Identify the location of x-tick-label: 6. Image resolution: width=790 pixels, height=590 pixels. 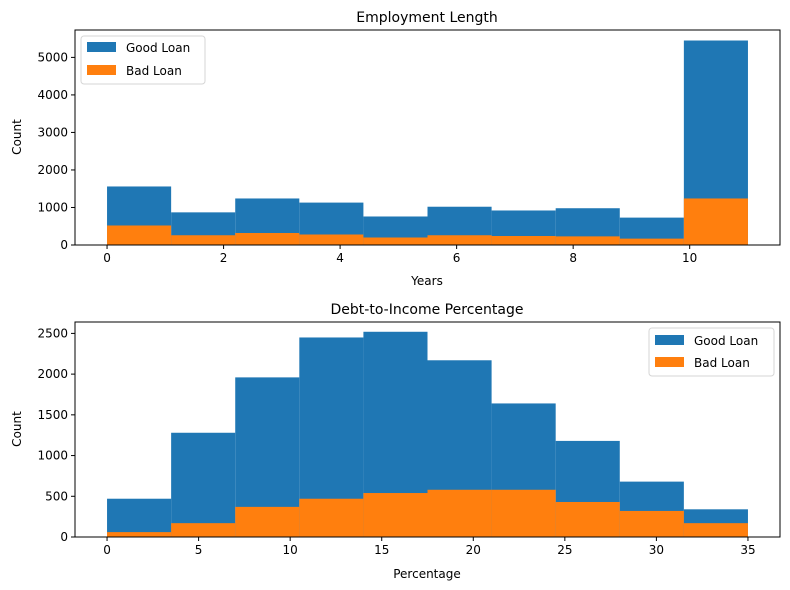
(457, 258).